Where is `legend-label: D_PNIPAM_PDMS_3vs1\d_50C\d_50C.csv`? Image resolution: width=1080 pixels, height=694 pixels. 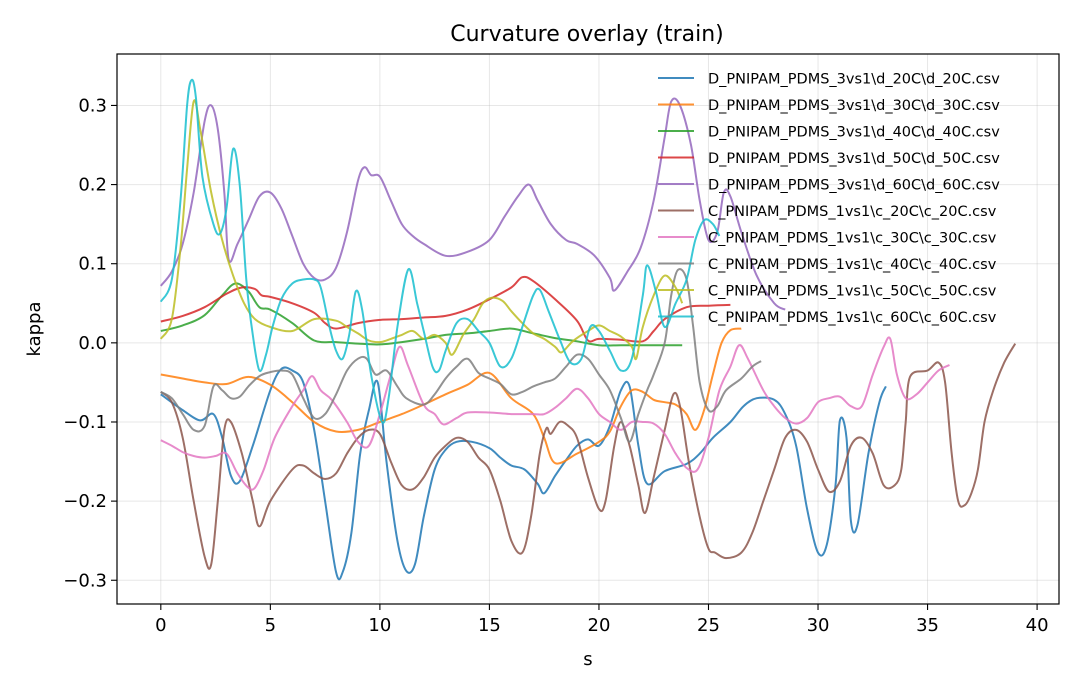 legend-label: D_PNIPAM_PDMS_3vs1\d_50C\d_50C.csv is located at coordinates (854, 159).